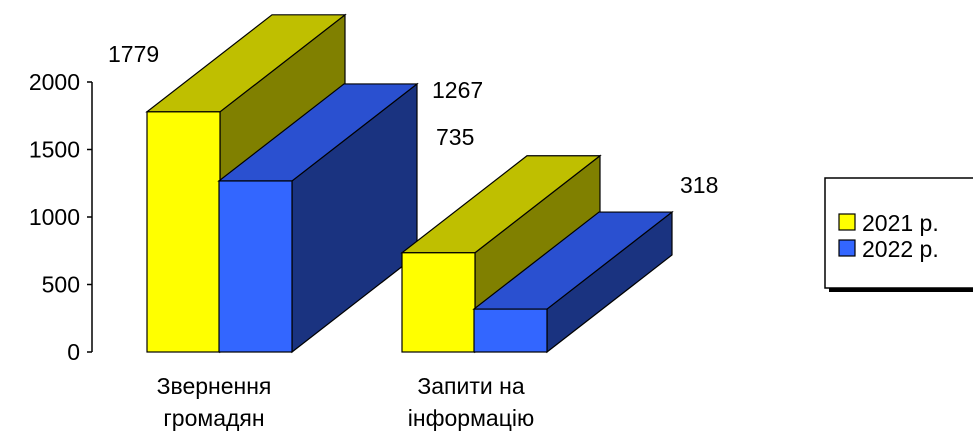 The width and height of the screenshot is (973, 436). I want to click on legend-label-2021: 2021 р., so click(900, 223).